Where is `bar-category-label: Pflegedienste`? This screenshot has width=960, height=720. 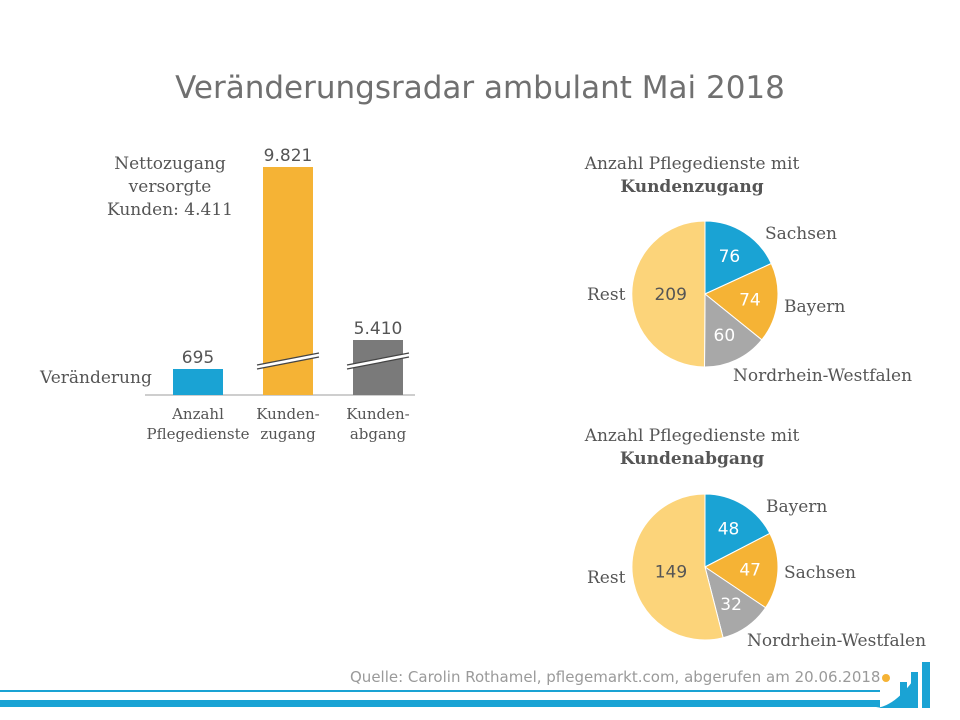 bar-category-label: Pflegedienste is located at coordinates (198, 434).